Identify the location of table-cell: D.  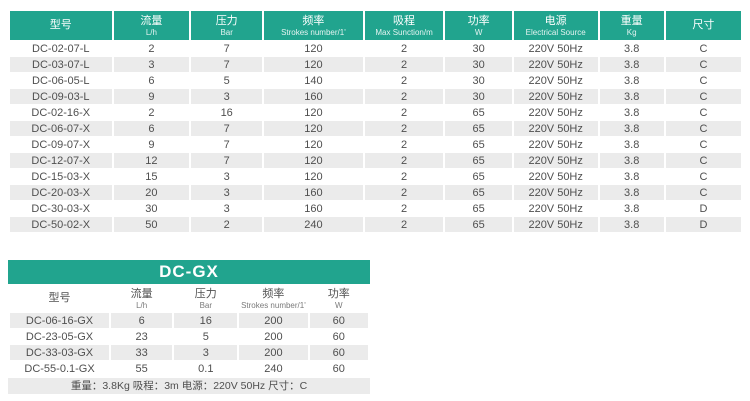
(703, 224).